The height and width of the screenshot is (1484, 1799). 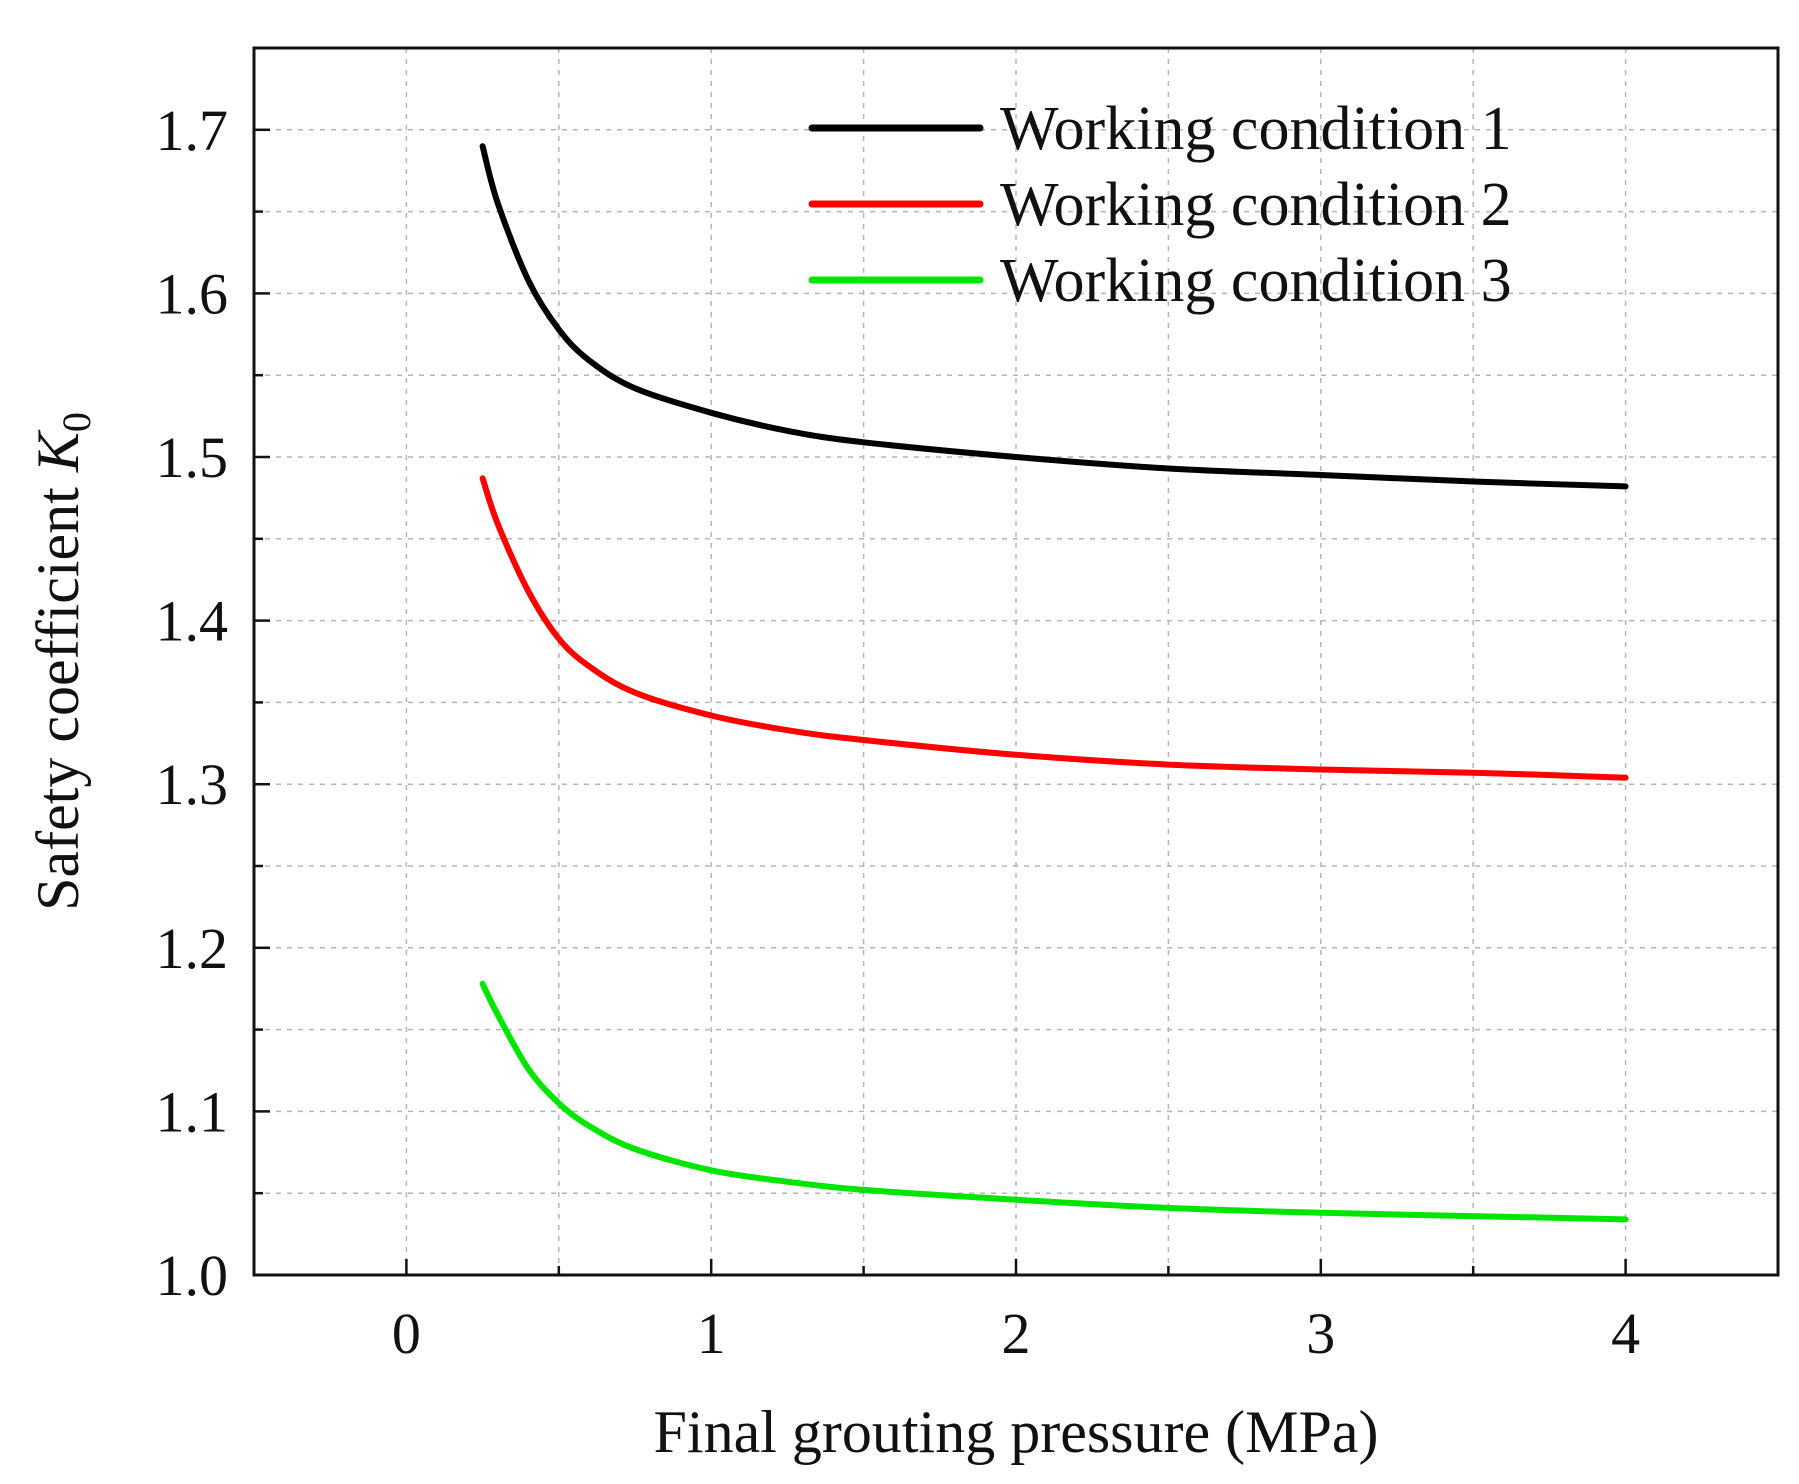 What do you see at coordinates (406, 1333) in the screenshot?
I see `x-tick-label: 0` at bounding box center [406, 1333].